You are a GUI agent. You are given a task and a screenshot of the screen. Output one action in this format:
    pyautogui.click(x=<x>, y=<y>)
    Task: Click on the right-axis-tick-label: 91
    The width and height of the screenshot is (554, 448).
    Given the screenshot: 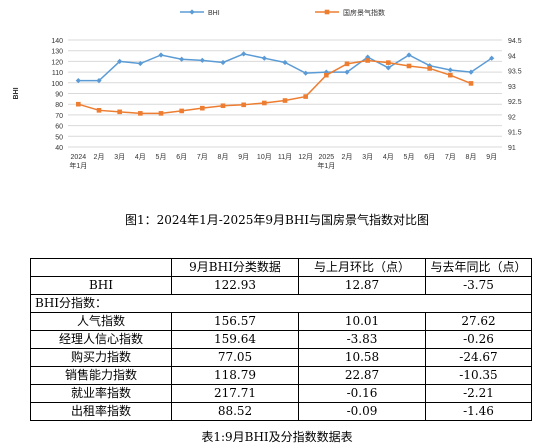 What is the action you would take?
    pyautogui.click(x=512, y=148)
    